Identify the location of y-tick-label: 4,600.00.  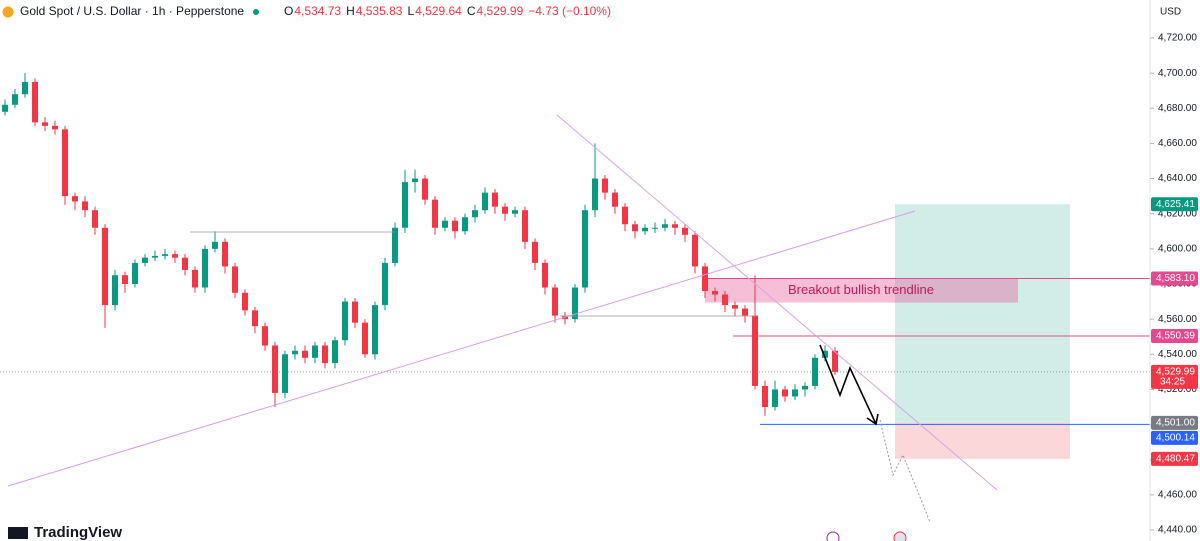
(1177, 248).